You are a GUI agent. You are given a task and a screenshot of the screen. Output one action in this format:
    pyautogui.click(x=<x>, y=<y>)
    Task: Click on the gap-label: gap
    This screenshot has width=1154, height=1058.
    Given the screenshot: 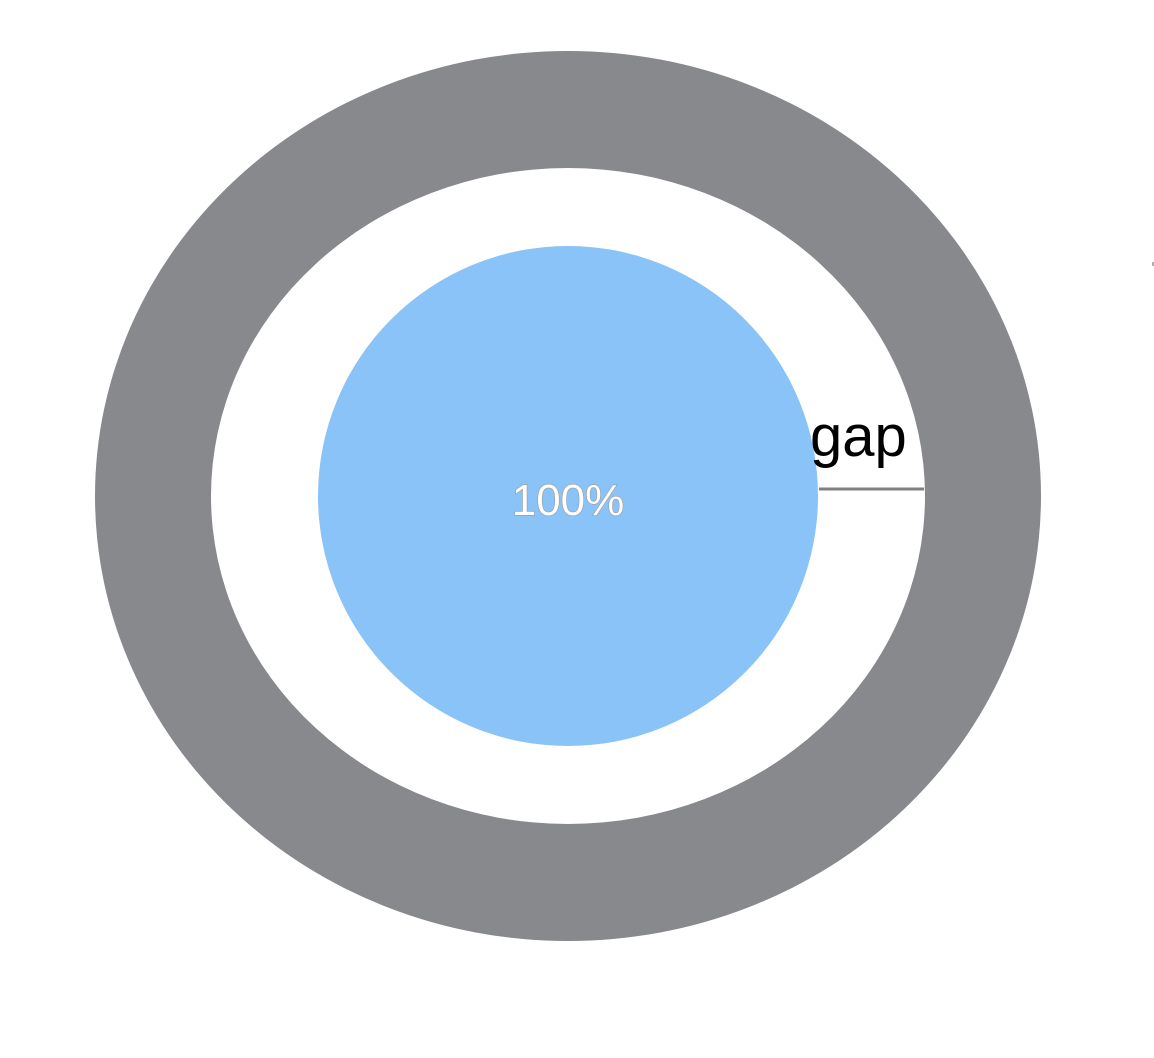 What is the action you would take?
    pyautogui.click(x=858, y=436)
    